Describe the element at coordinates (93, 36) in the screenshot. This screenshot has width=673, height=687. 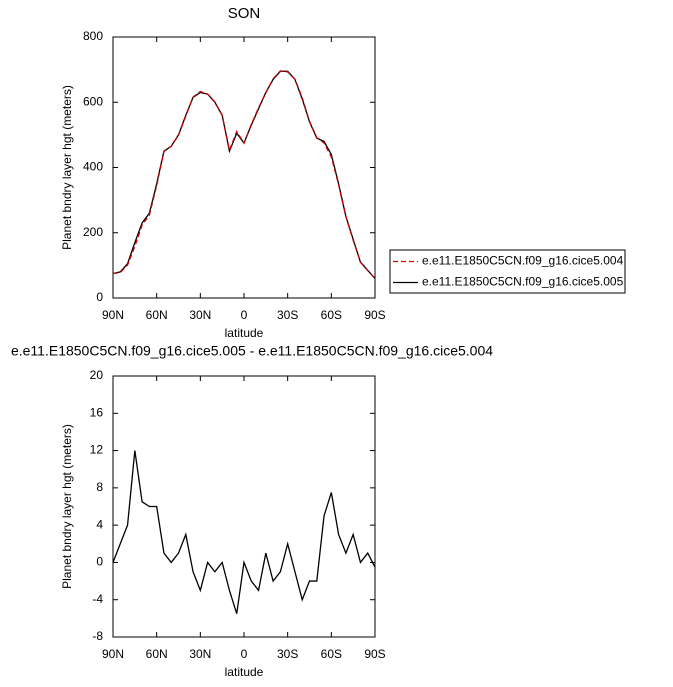
I see `y-tick-label: 800` at that location.